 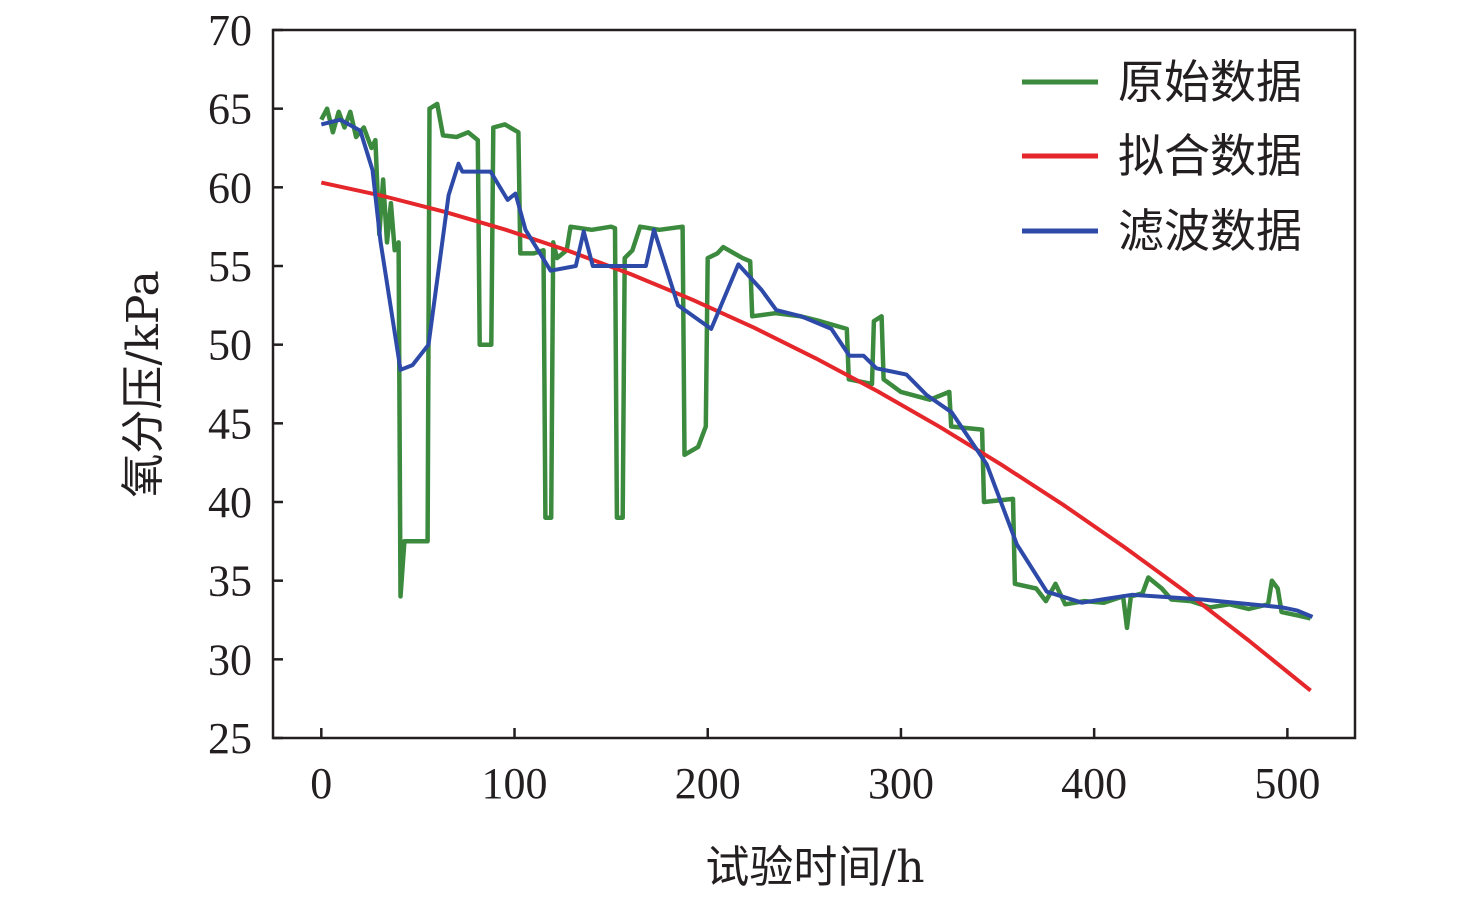 What do you see at coordinates (901, 783) in the screenshot?
I see `x-tick-label: 300` at bounding box center [901, 783].